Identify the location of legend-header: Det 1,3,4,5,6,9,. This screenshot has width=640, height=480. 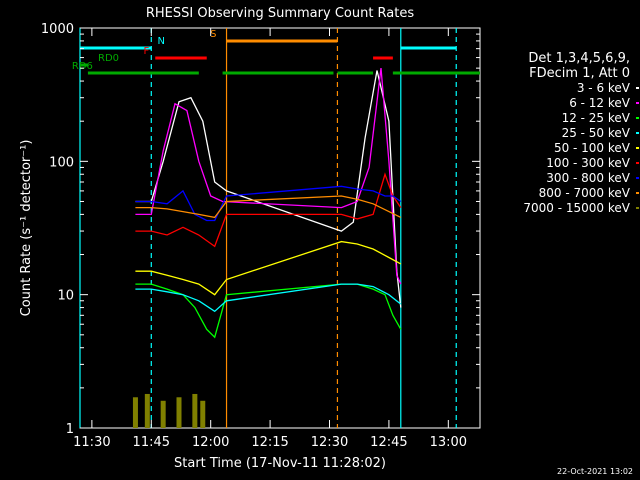
(579, 58).